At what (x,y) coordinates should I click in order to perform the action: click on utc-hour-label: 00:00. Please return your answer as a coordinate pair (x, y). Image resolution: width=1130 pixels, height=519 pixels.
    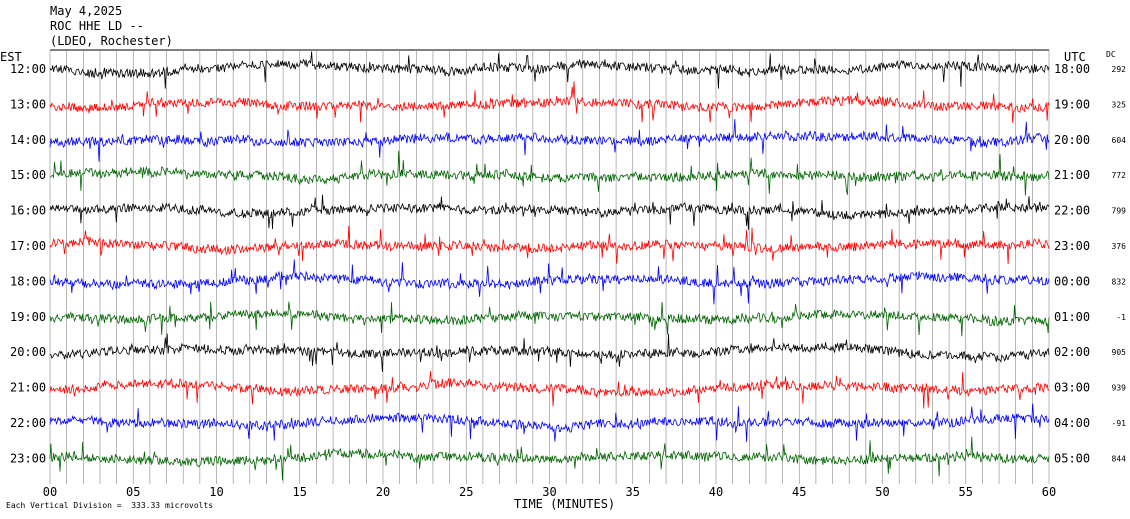
    Looking at the image, I should click on (1072, 281).